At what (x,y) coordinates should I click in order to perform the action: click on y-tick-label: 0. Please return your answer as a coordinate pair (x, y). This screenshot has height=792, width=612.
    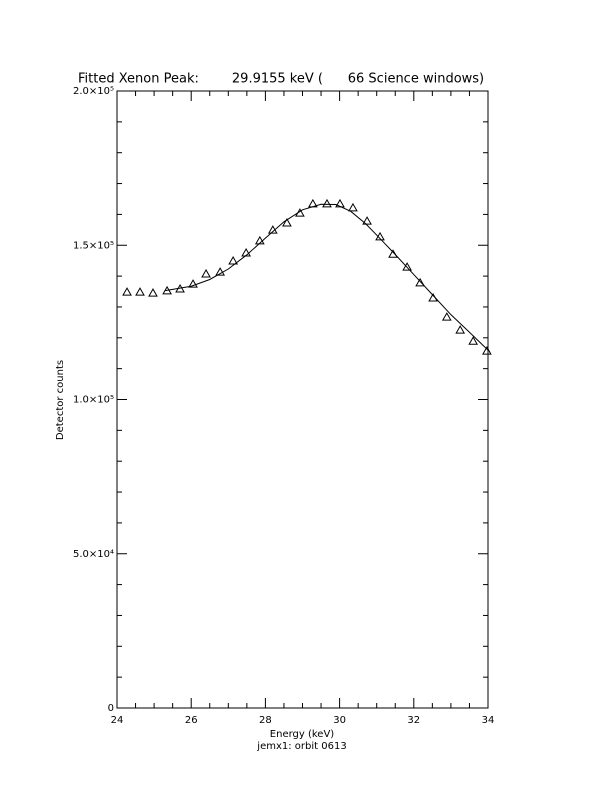
    Looking at the image, I should click on (111, 708).